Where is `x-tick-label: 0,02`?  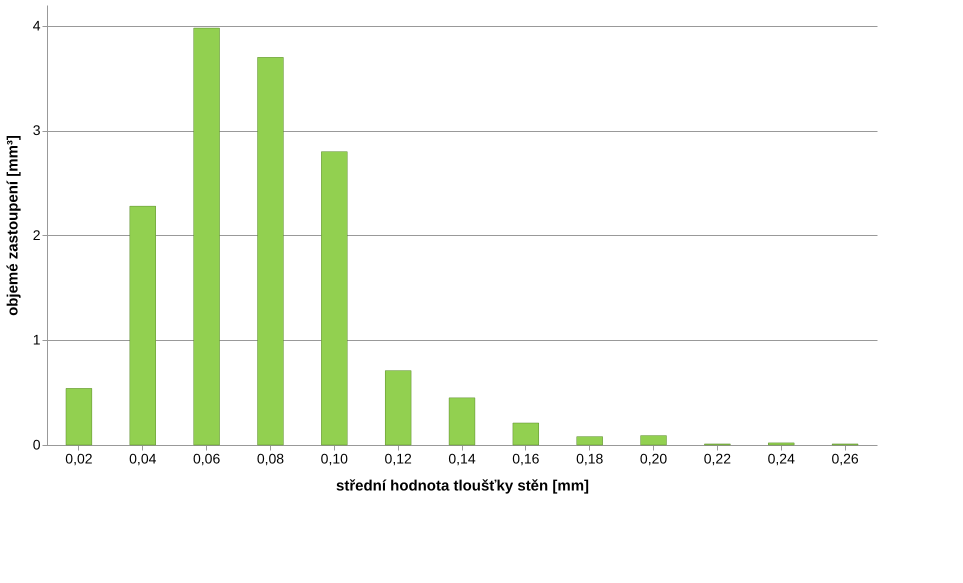
x-tick-label: 0,02 is located at coordinates (79, 458).